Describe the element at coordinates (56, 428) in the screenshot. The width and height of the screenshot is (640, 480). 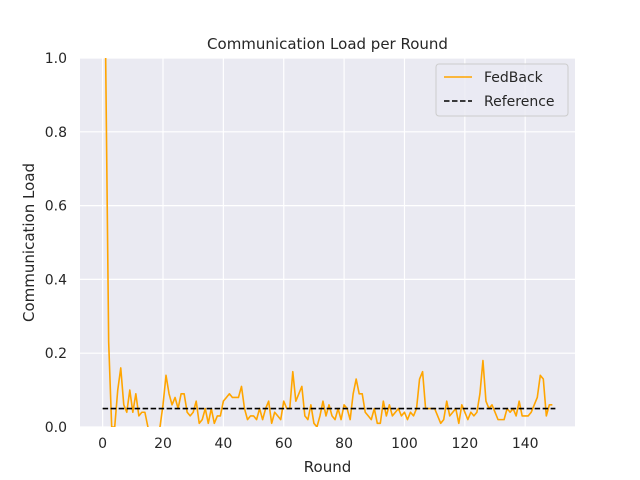
I see `y-tick-label: 0.0` at that location.